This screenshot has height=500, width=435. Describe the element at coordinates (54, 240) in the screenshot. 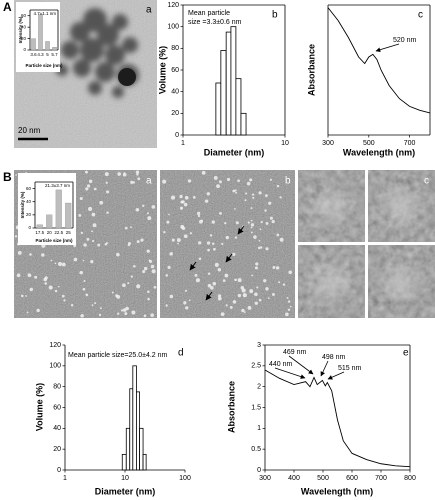

I see `x-axis-label: Particle size (nm)` at that location.